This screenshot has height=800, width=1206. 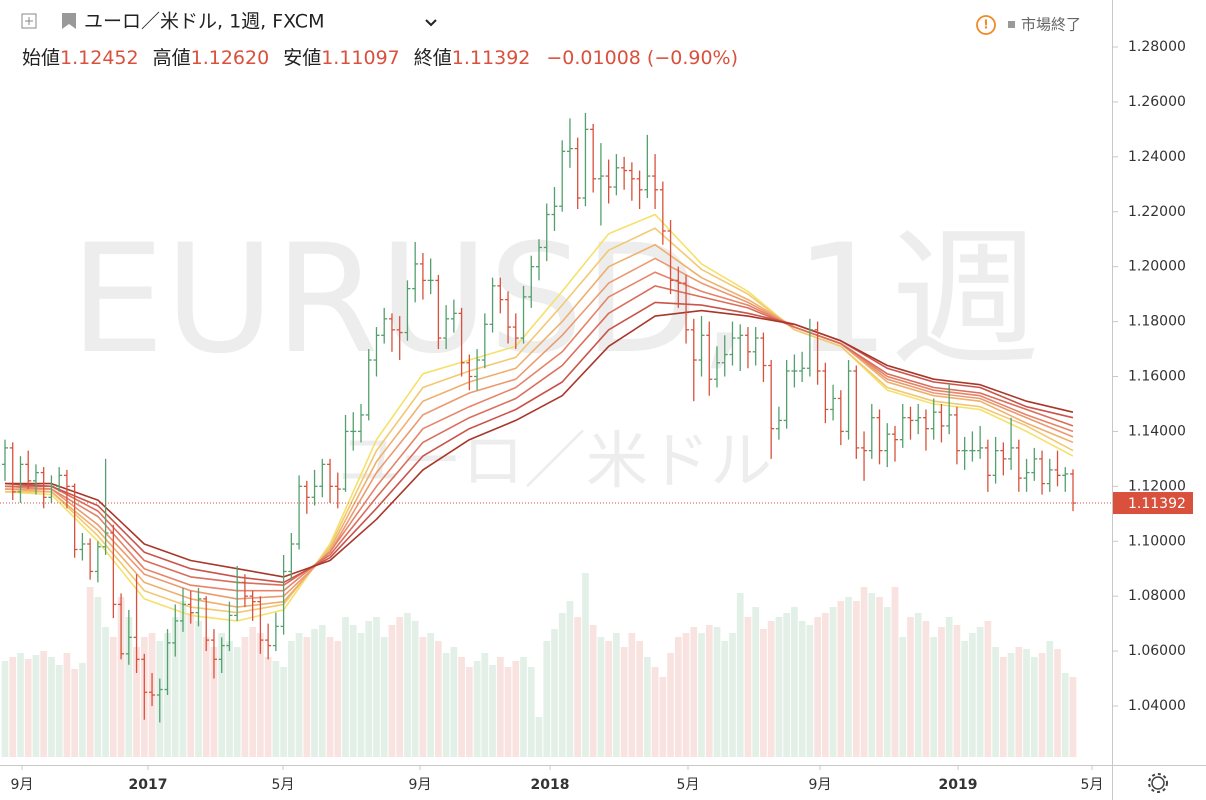 I want to click on quote-value: 1.12620, so click(x=230, y=58).